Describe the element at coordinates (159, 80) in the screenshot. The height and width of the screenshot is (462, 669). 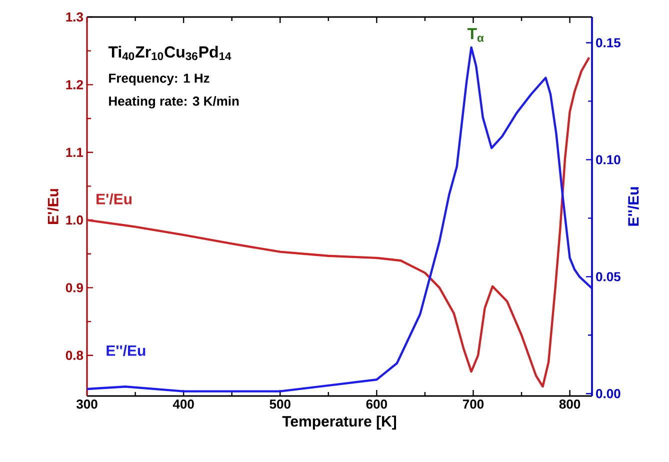
I see `annotation: Frequency: 1 Hz` at that location.